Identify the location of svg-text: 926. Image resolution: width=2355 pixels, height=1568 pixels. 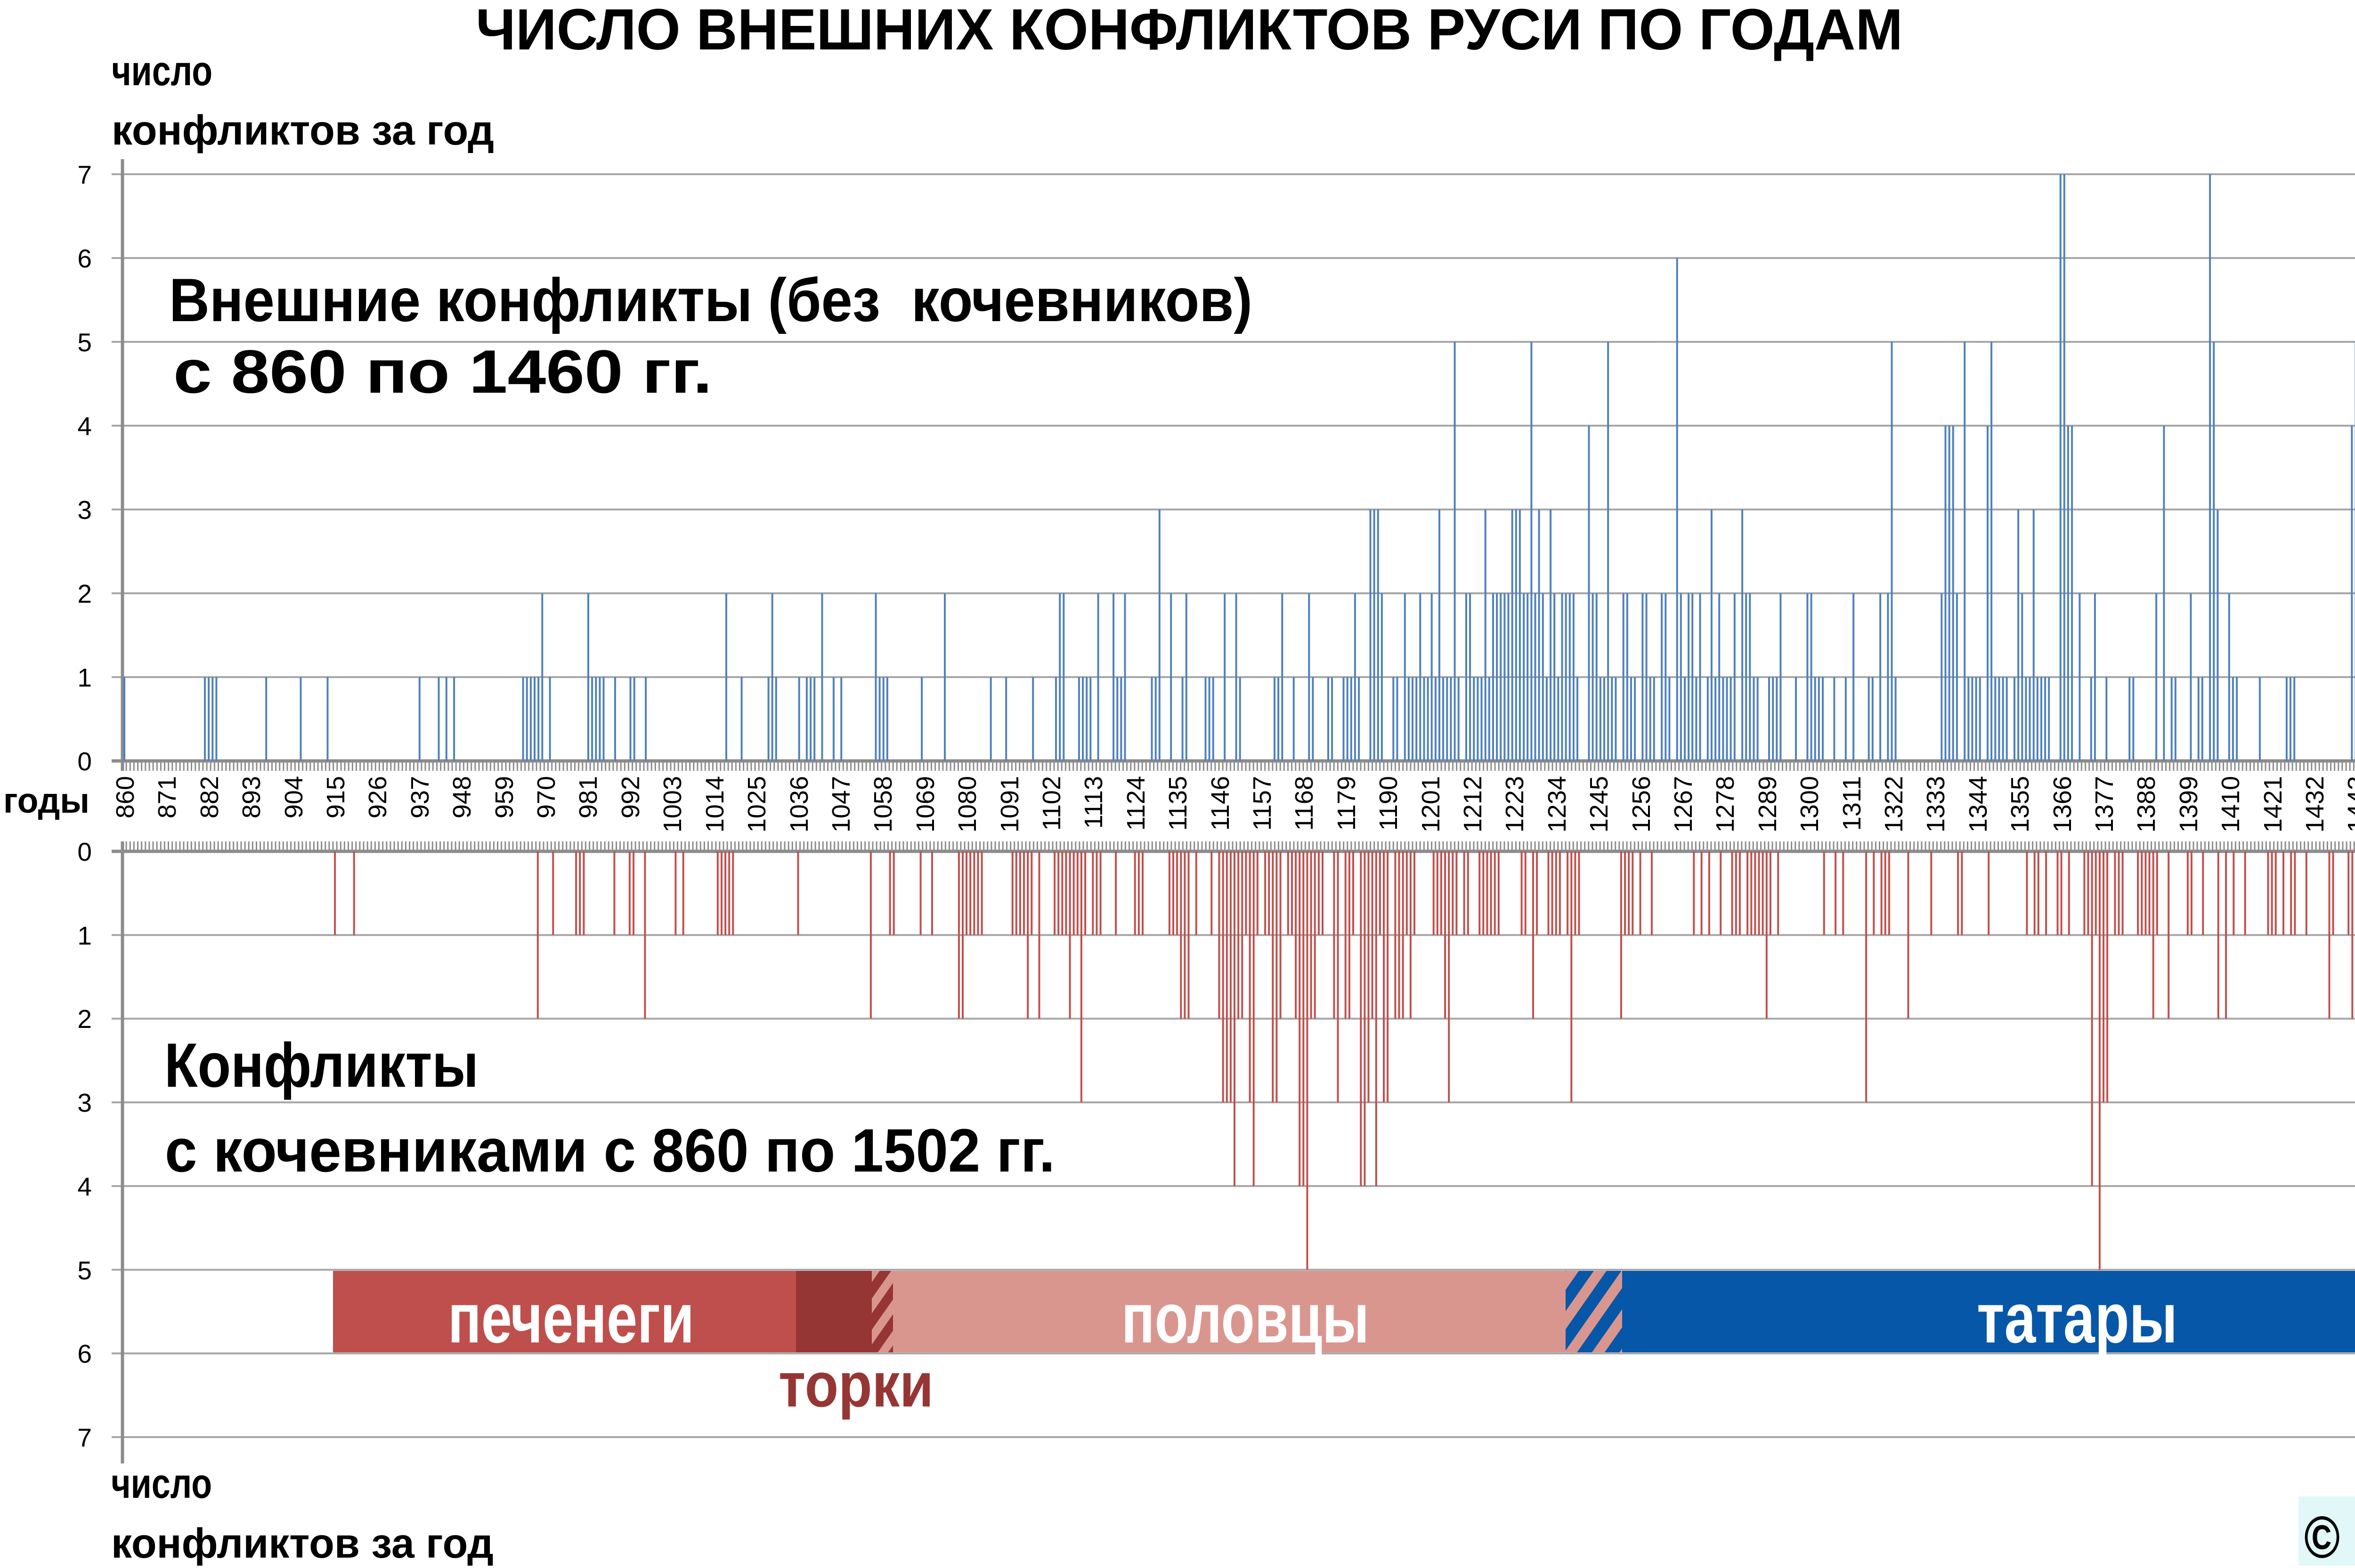
(378, 797).